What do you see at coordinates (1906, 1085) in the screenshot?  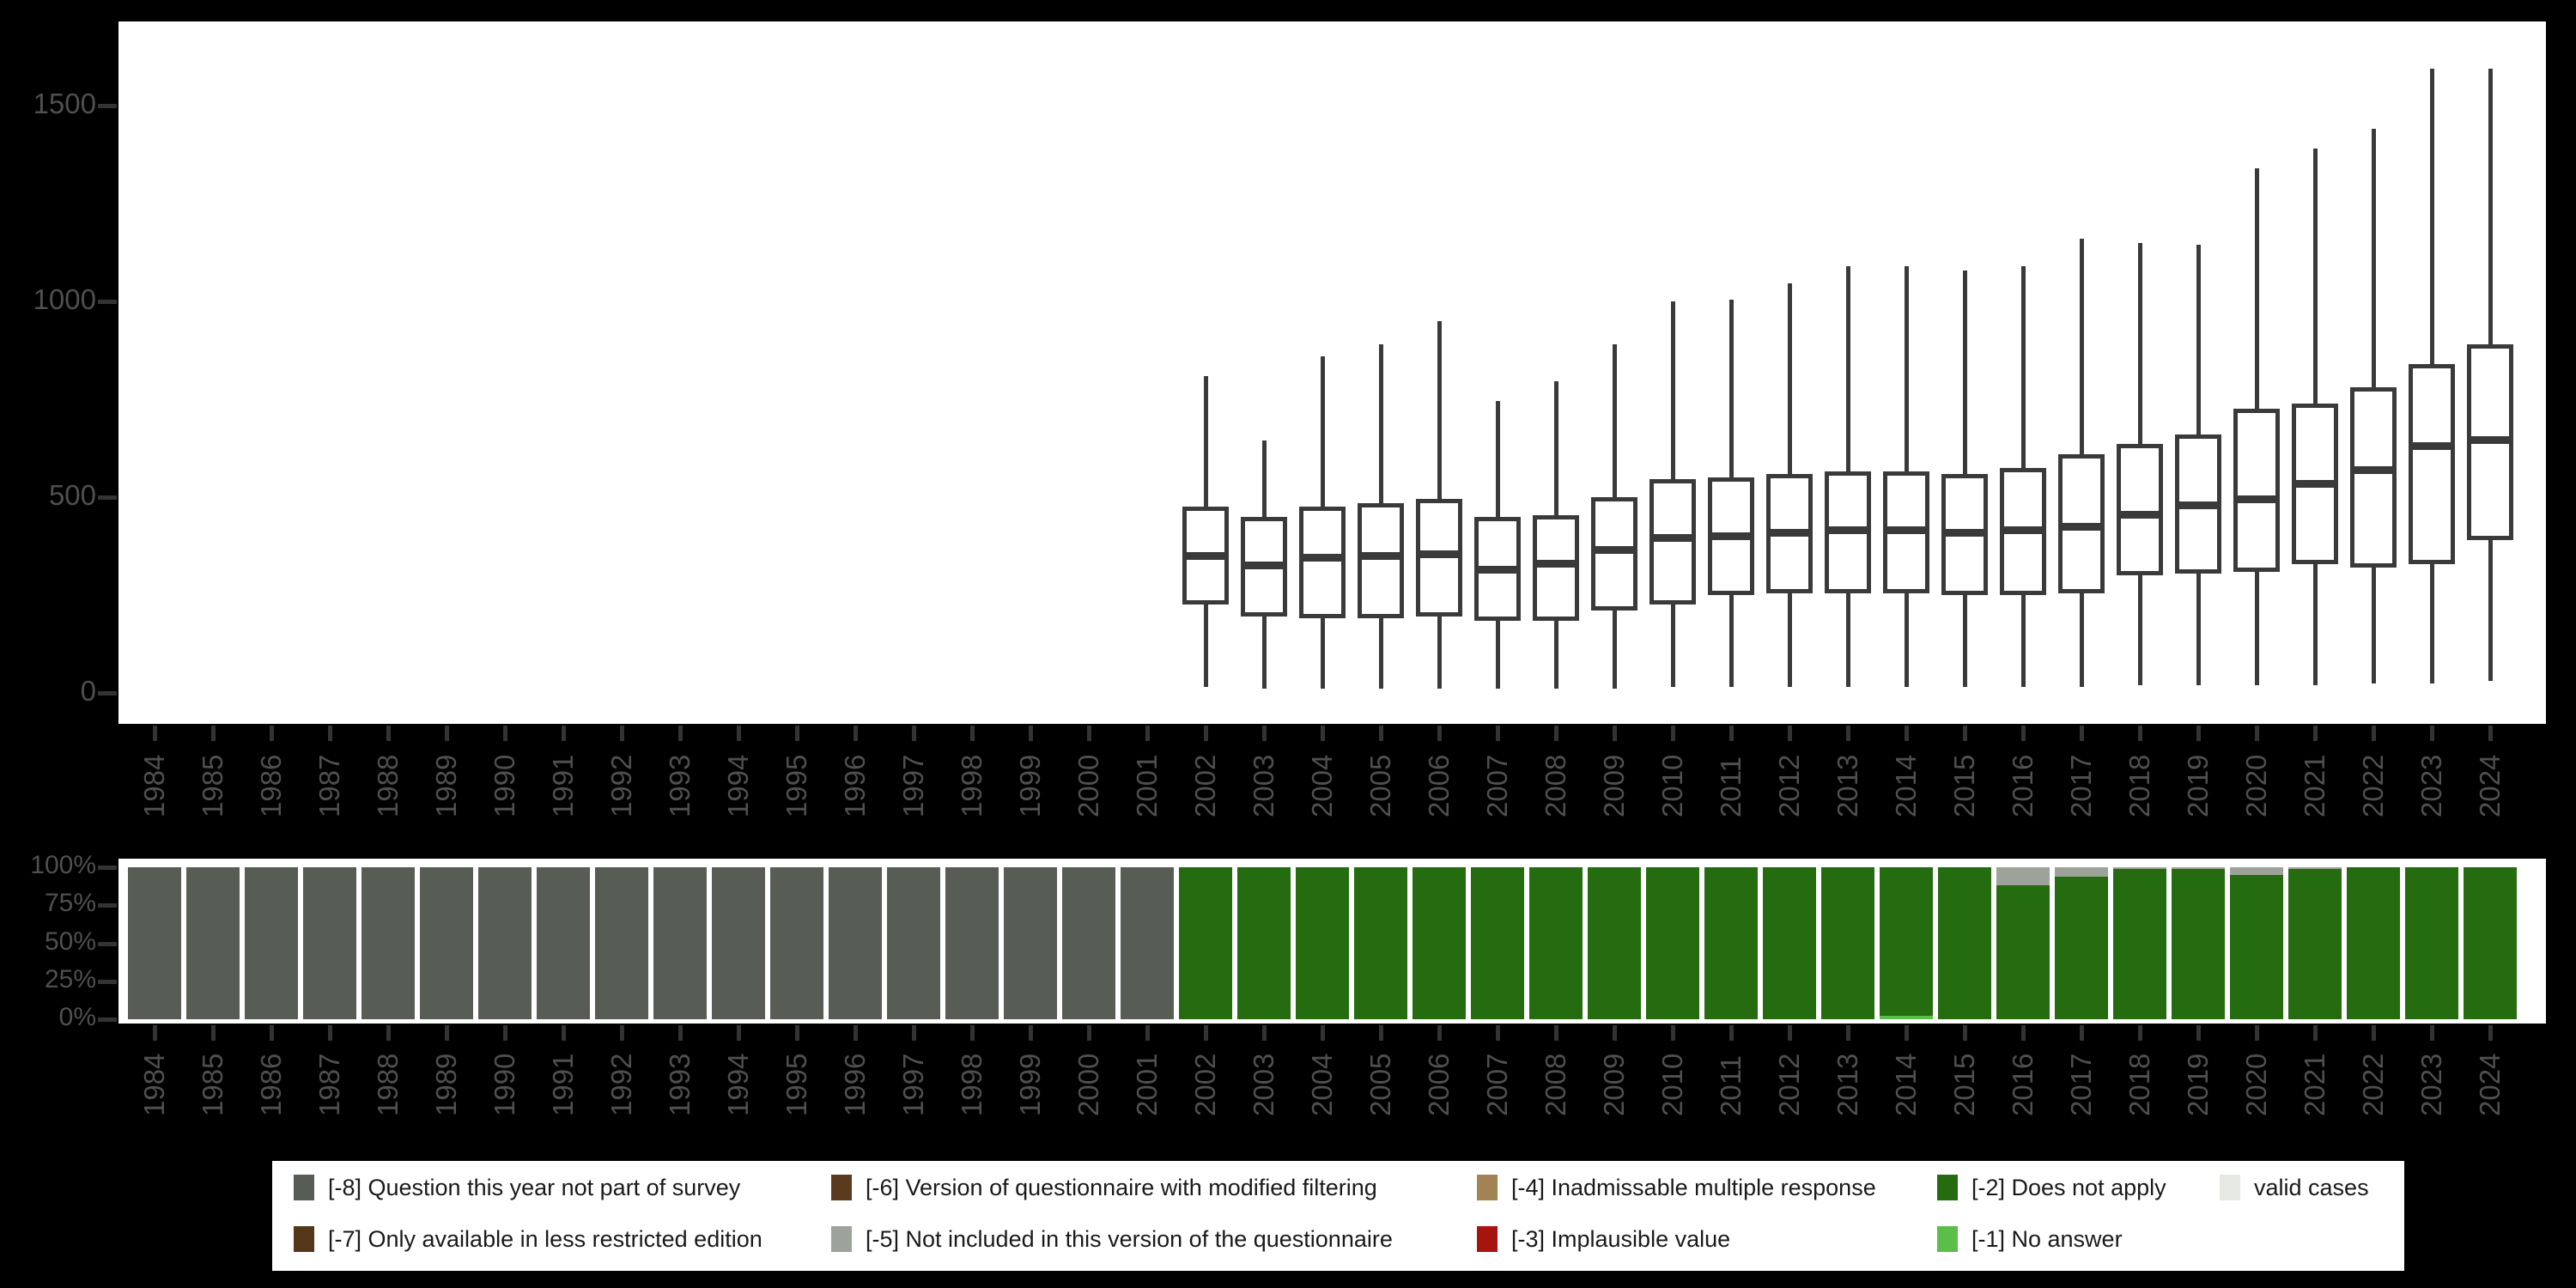 I see `x-axis-year-label-bottom: 2014` at bounding box center [1906, 1085].